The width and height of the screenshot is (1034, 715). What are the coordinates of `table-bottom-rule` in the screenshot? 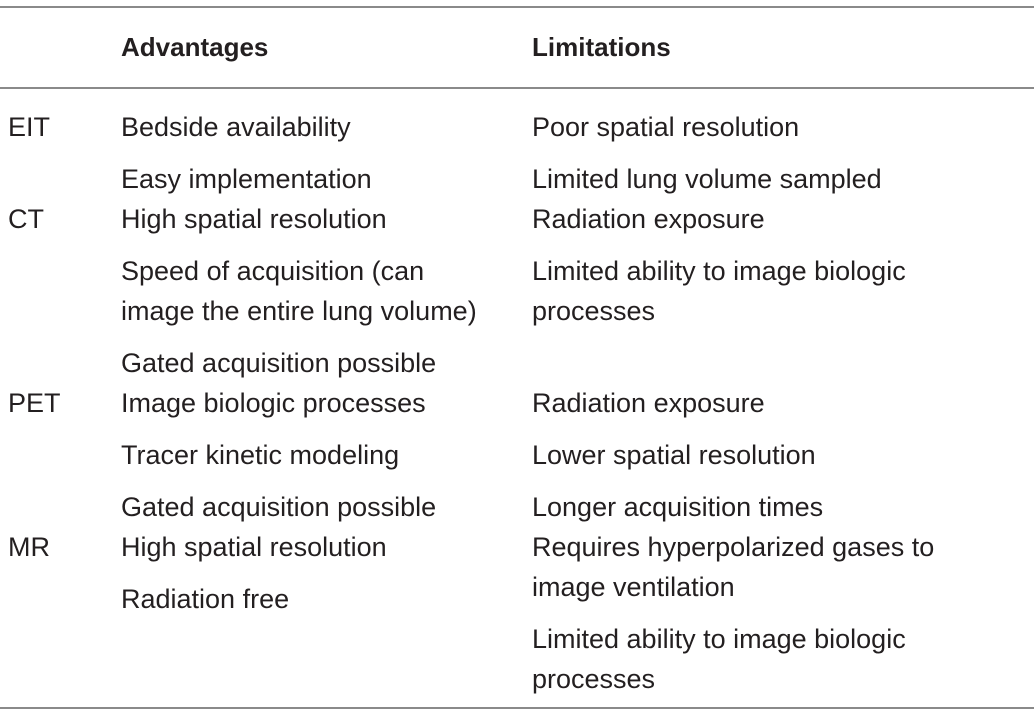 It's located at (517, 708).